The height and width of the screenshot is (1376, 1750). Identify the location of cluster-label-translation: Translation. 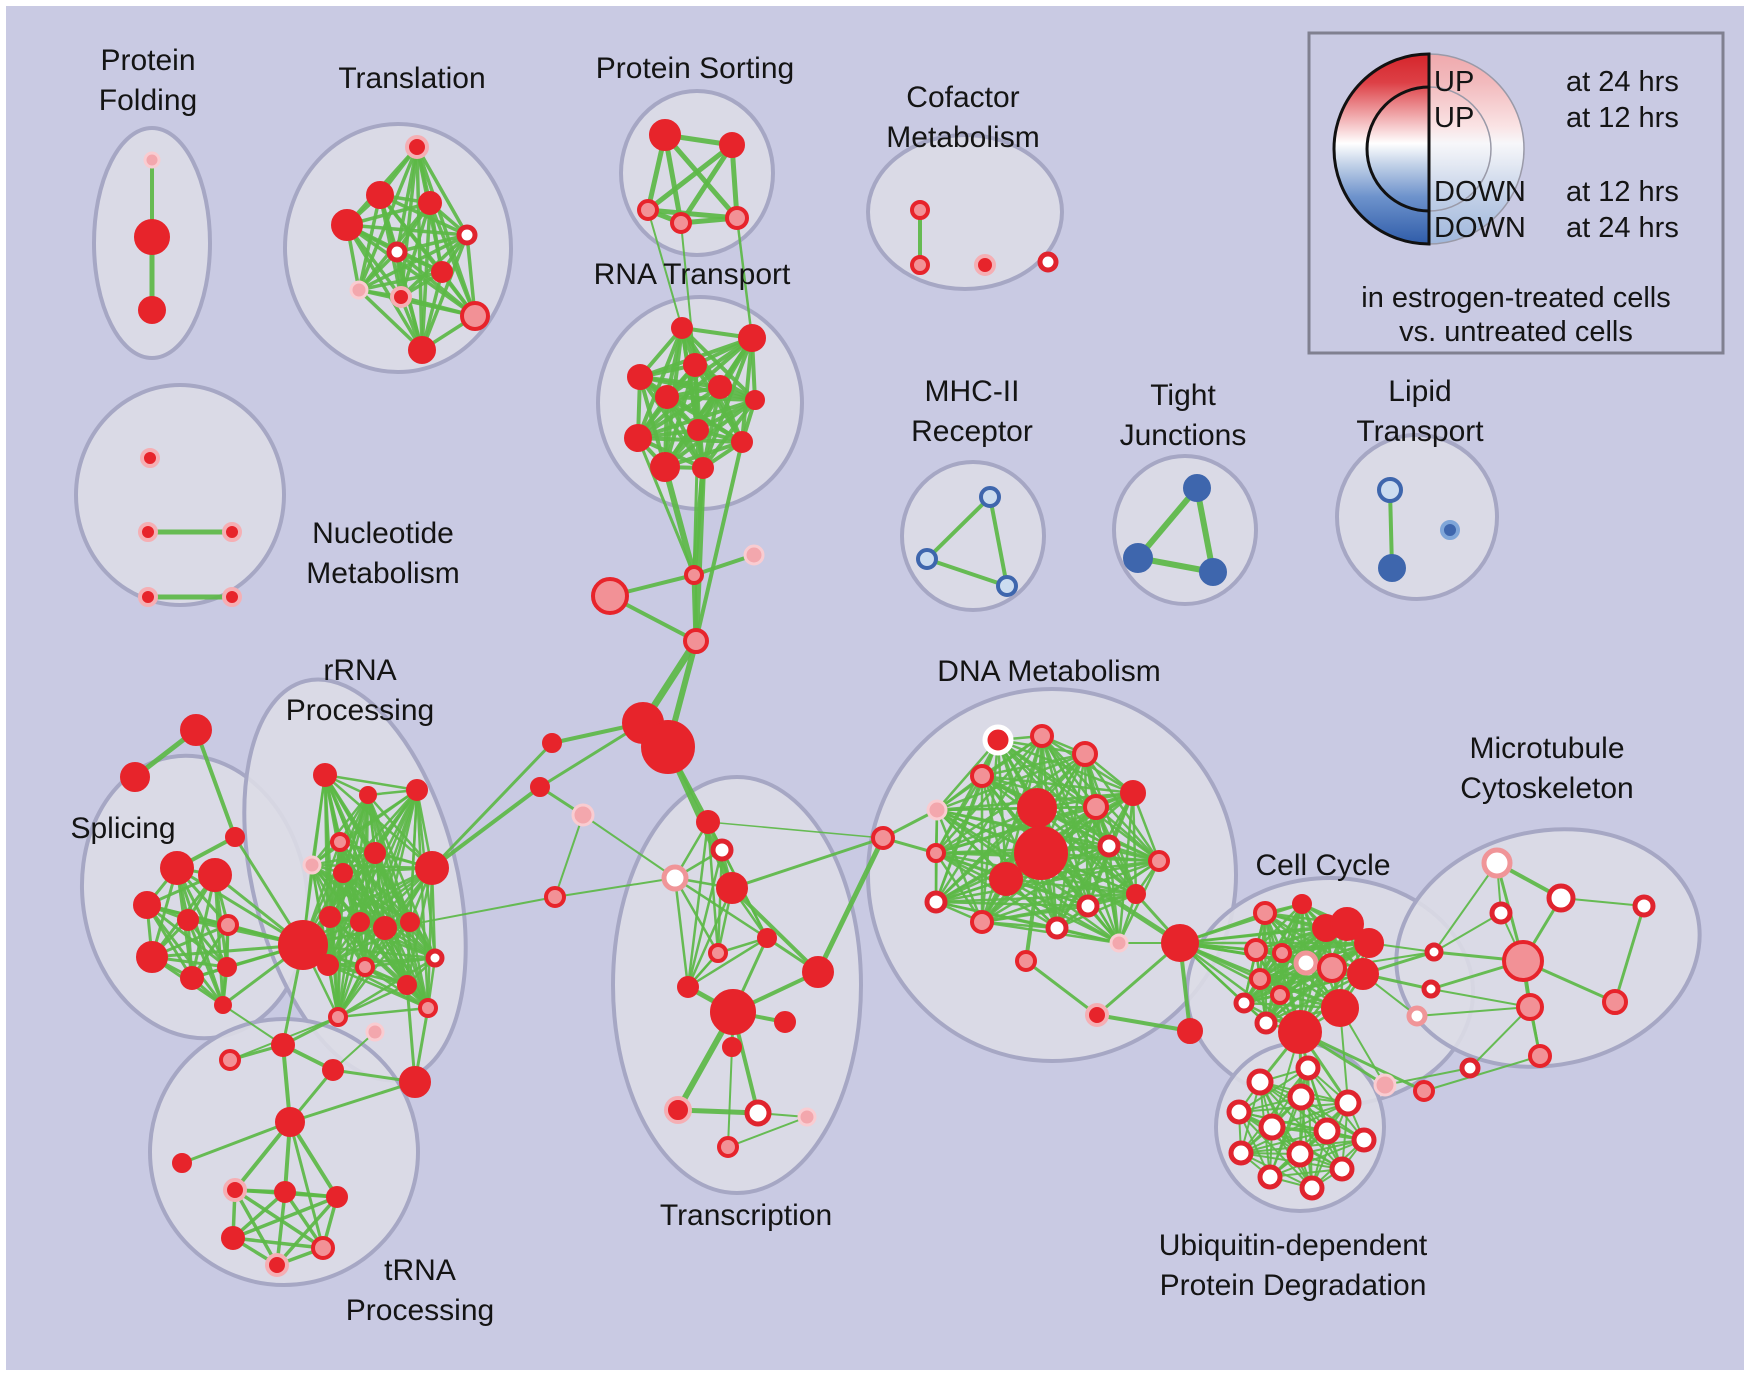
(411, 78).